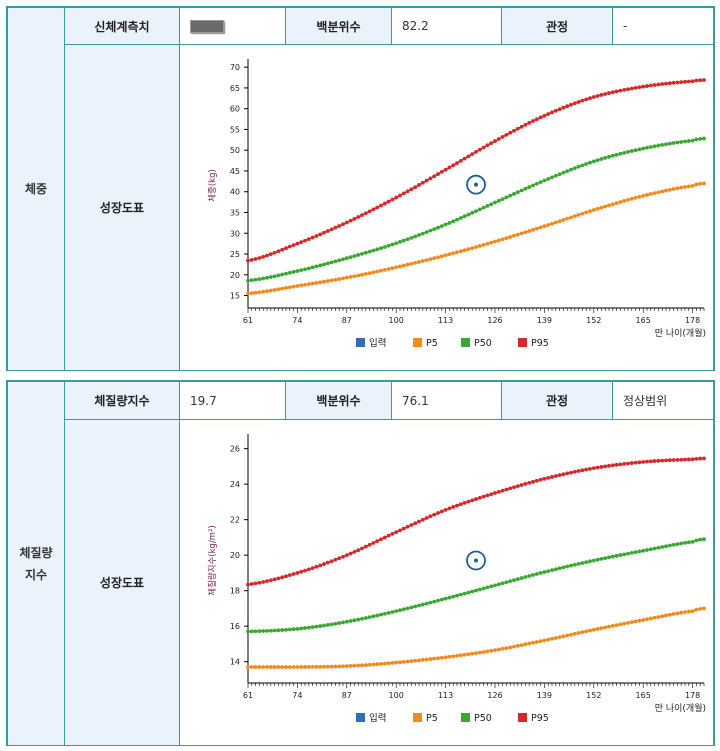 This screenshot has width=720, height=751. Describe the element at coordinates (297, 320) in the screenshot. I see `x-tick-label: 74` at that location.